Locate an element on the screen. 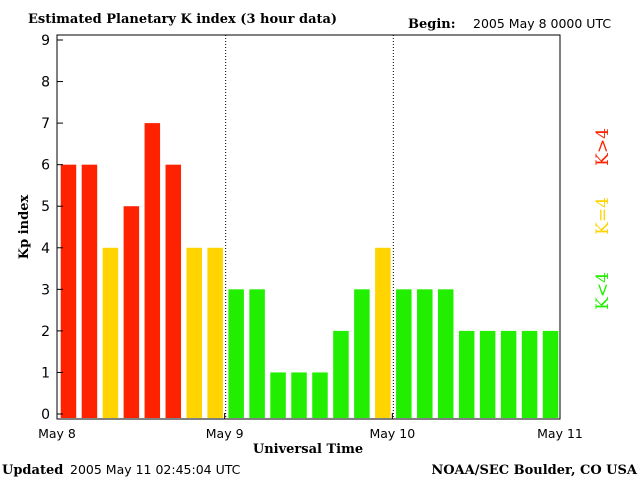 This screenshot has height=485, width=640. x-tick-label: May 8 is located at coordinates (57, 433).